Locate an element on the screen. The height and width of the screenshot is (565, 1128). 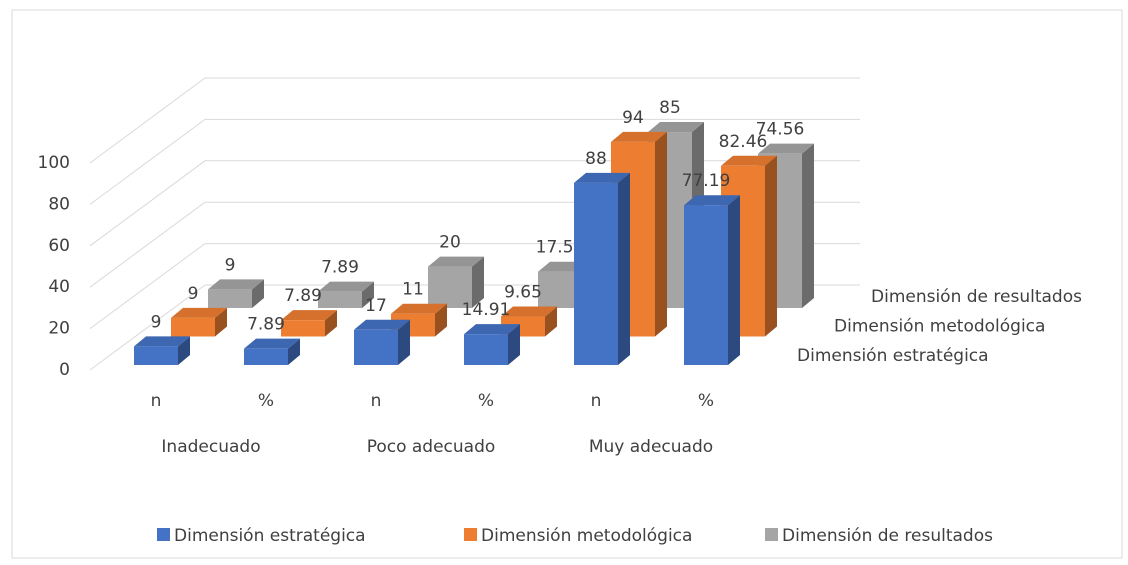
data-label: 20 is located at coordinates (450, 243).